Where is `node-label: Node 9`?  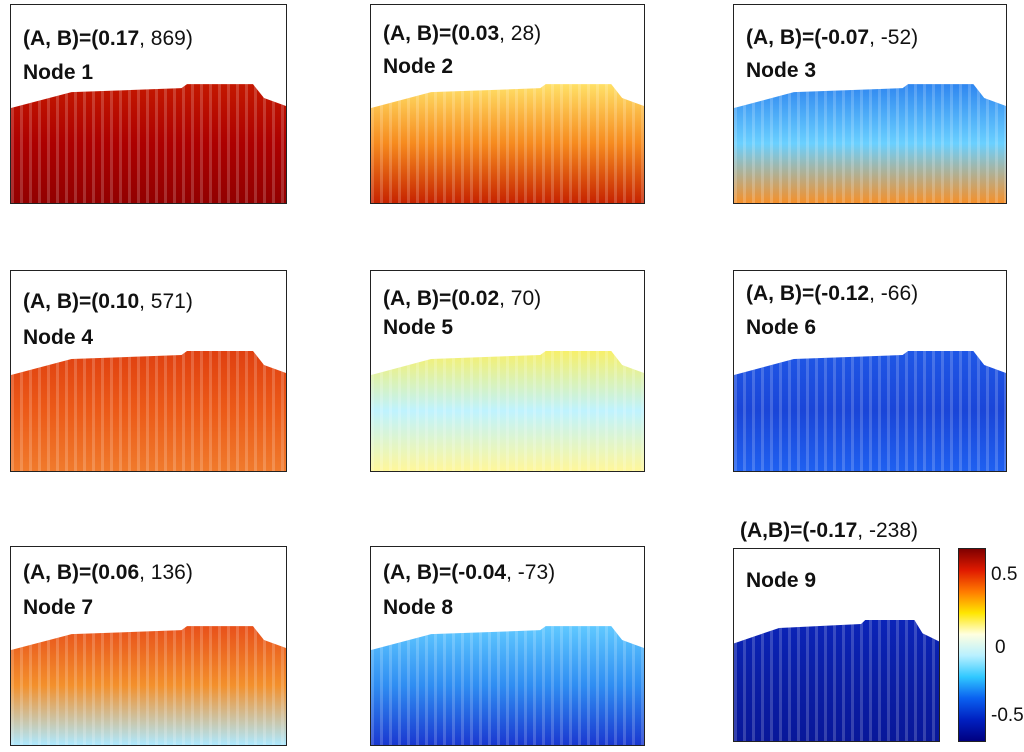 node-label: Node 9 is located at coordinates (781, 580).